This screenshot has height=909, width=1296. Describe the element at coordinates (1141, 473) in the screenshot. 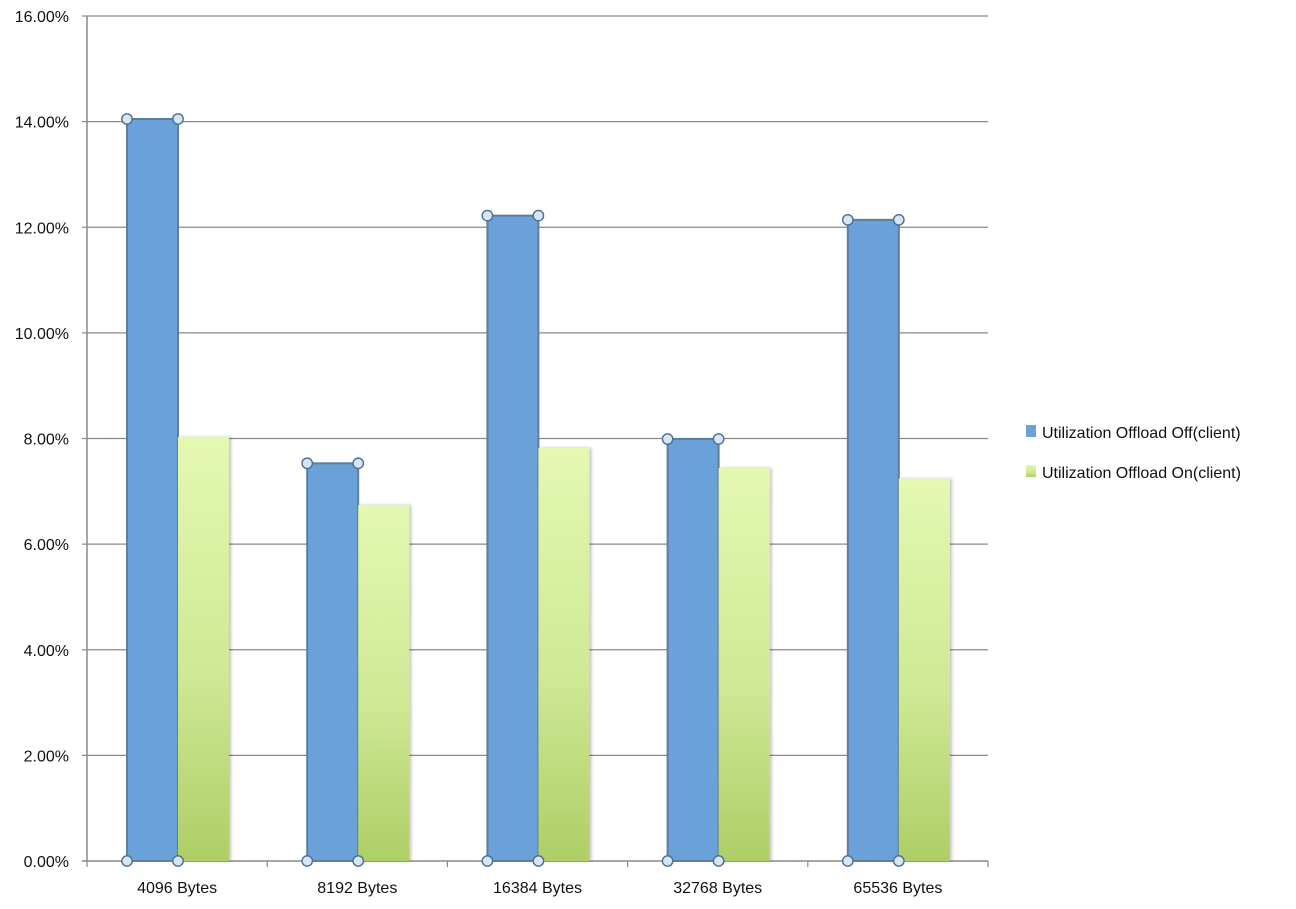

I see `legend-label: Utilization Offload On(client)` at that location.